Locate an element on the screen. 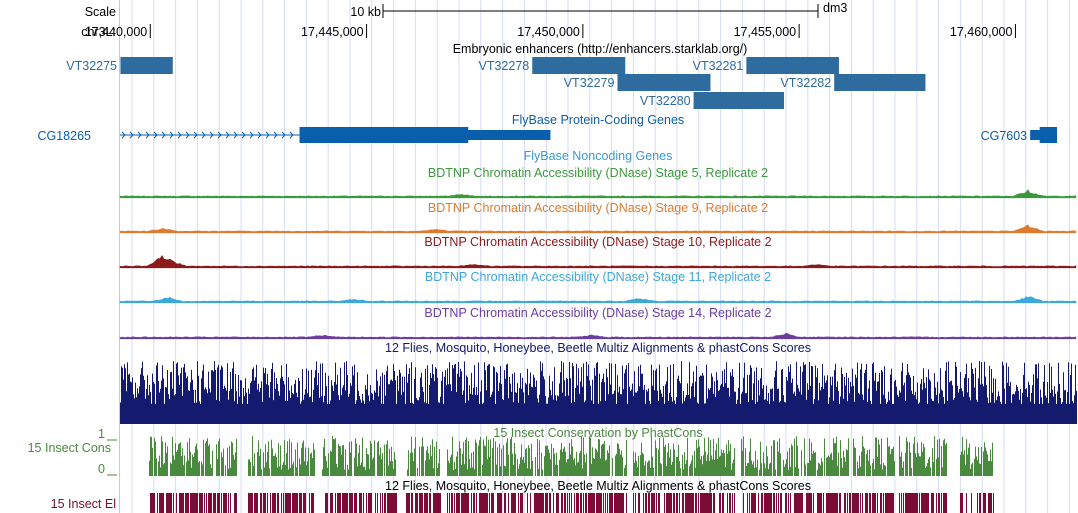 The image size is (1078, 513). multiz-conservation-plot is located at coordinates (598, 392).